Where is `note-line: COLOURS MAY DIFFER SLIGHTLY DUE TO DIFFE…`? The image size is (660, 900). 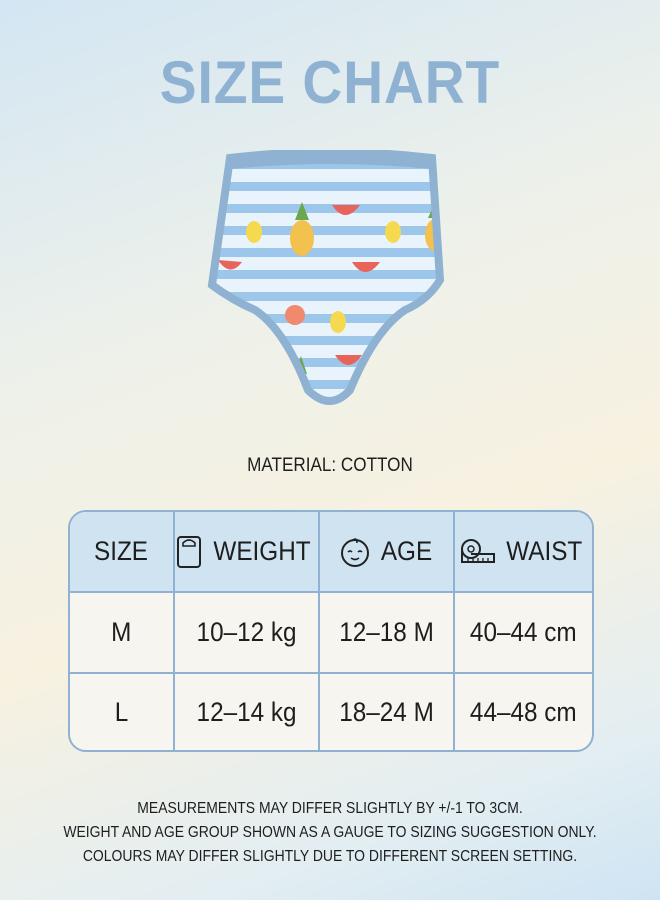
note-line: COLOURS MAY DIFFER SLIGHTLY DUE TO DIFFE… is located at coordinates (330, 856).